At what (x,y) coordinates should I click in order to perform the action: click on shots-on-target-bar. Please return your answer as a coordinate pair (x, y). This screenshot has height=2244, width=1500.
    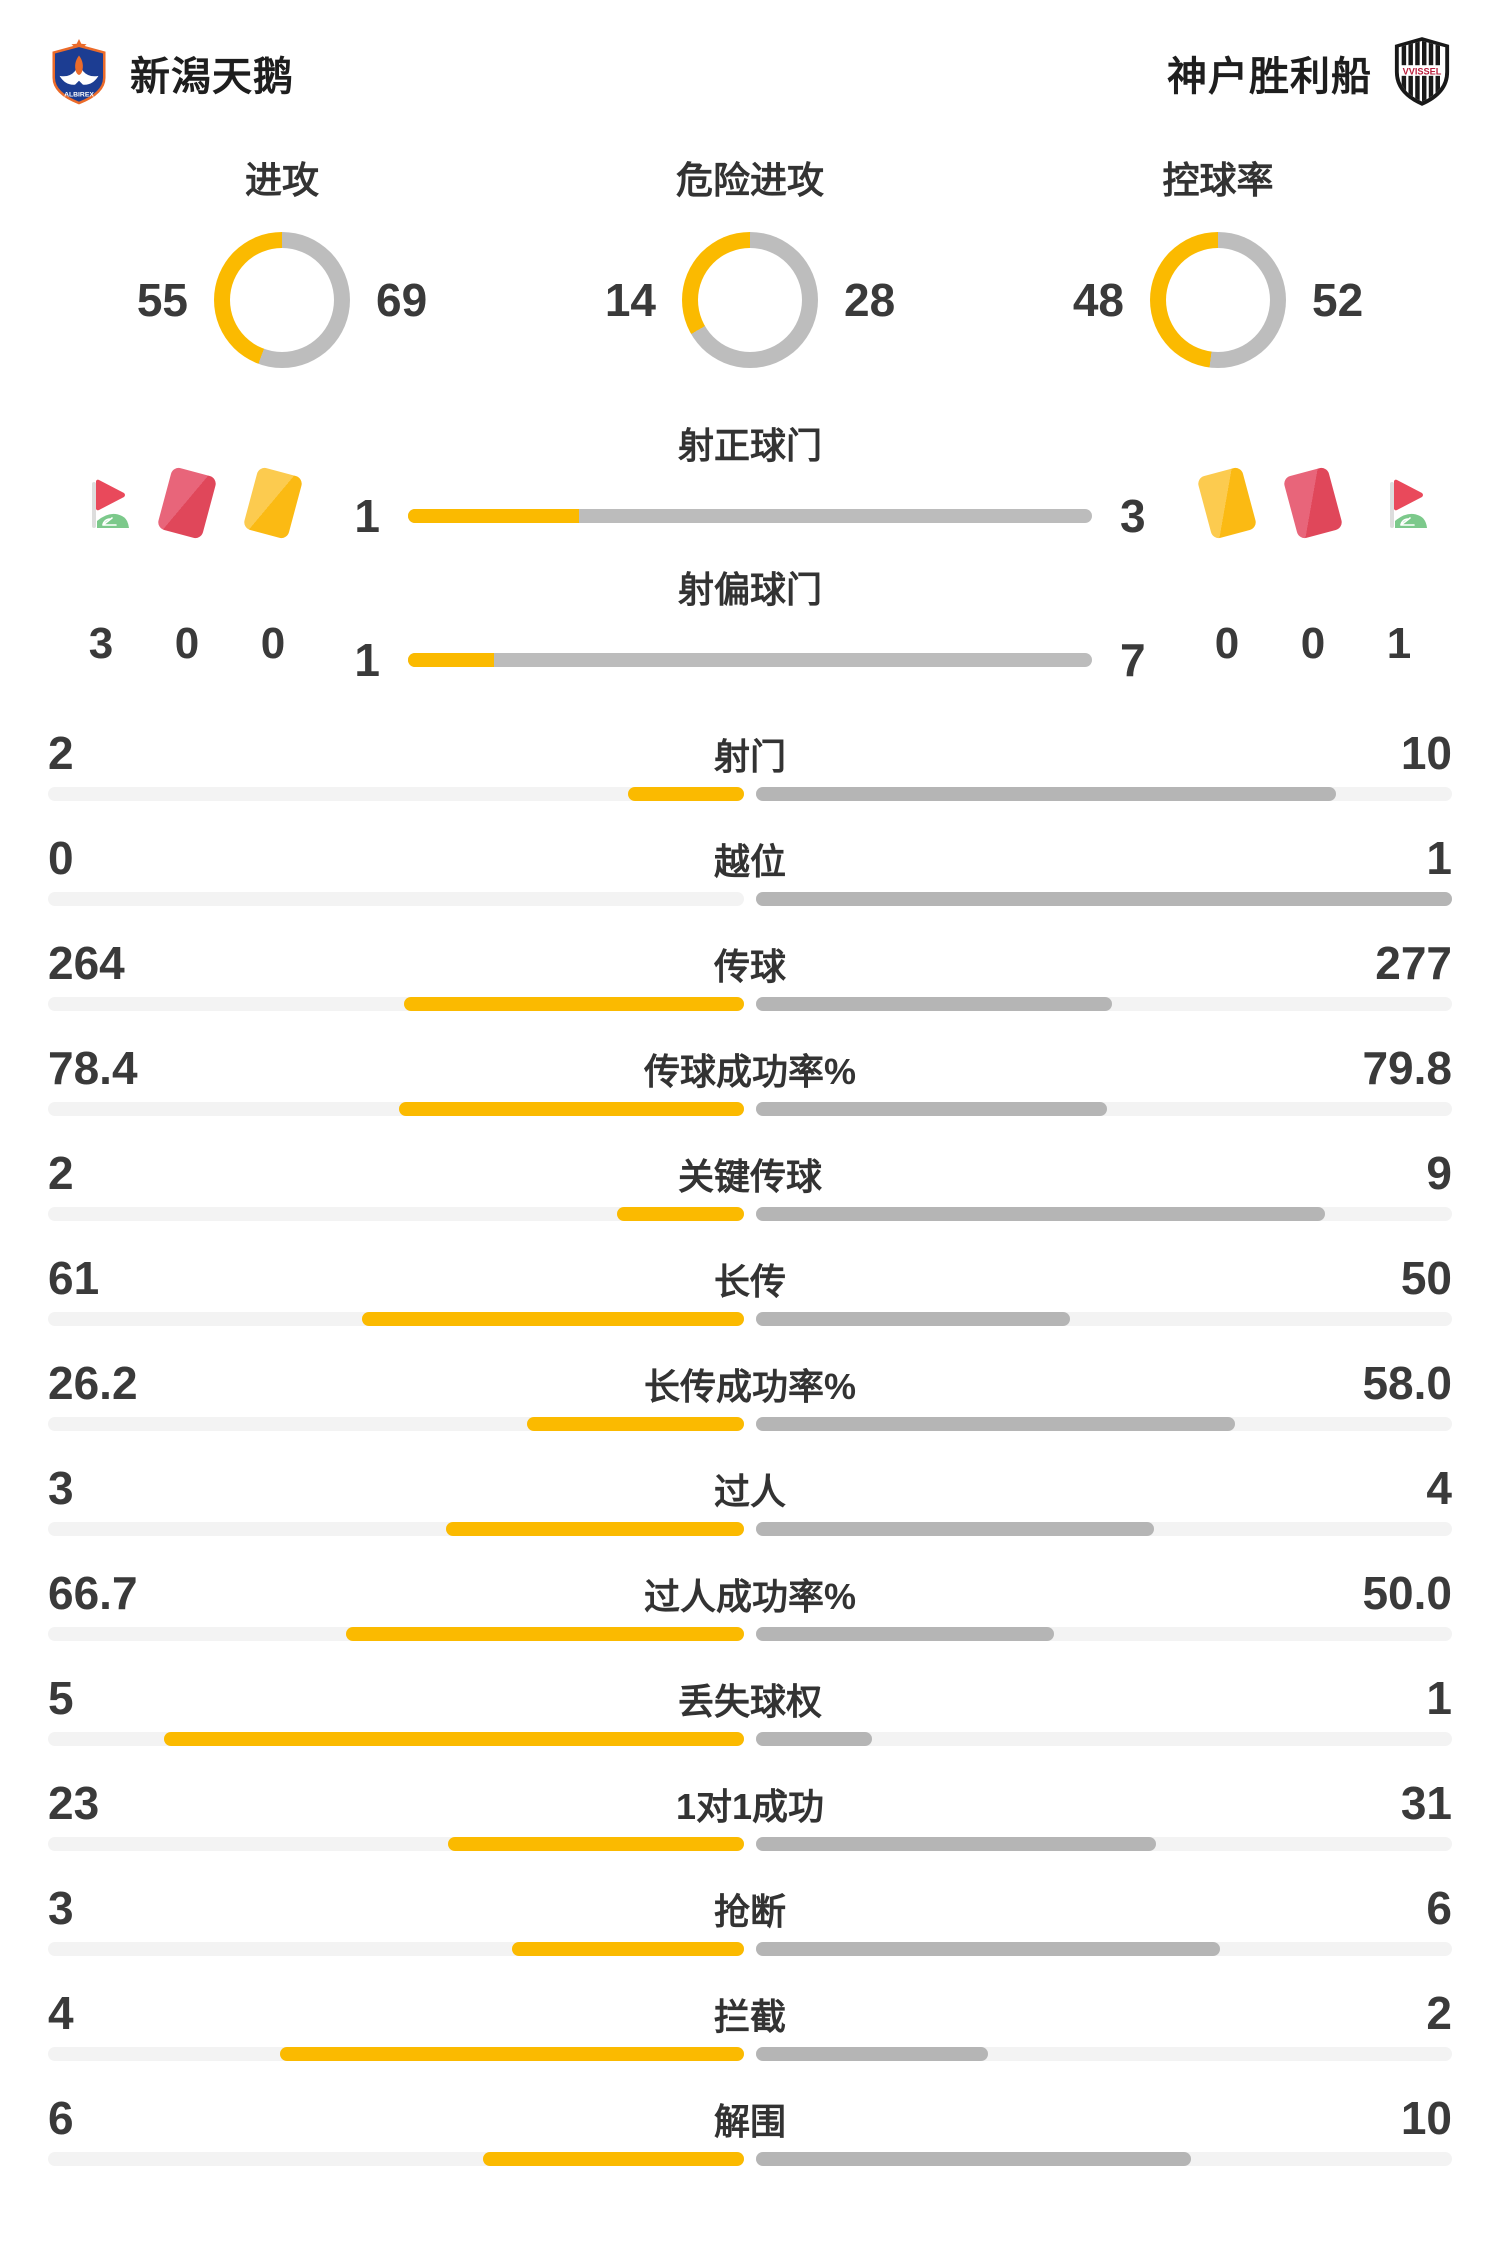
    Looking at the image, I should click on (750, 516).